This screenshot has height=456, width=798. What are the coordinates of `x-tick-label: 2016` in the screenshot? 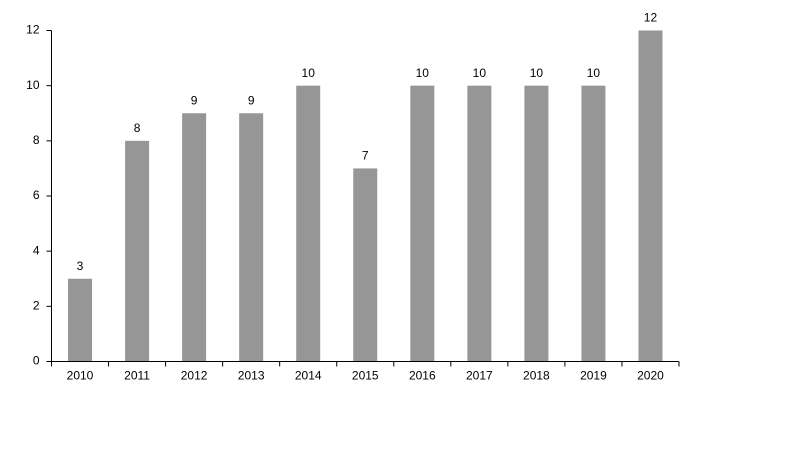 It's located at (422, 376).